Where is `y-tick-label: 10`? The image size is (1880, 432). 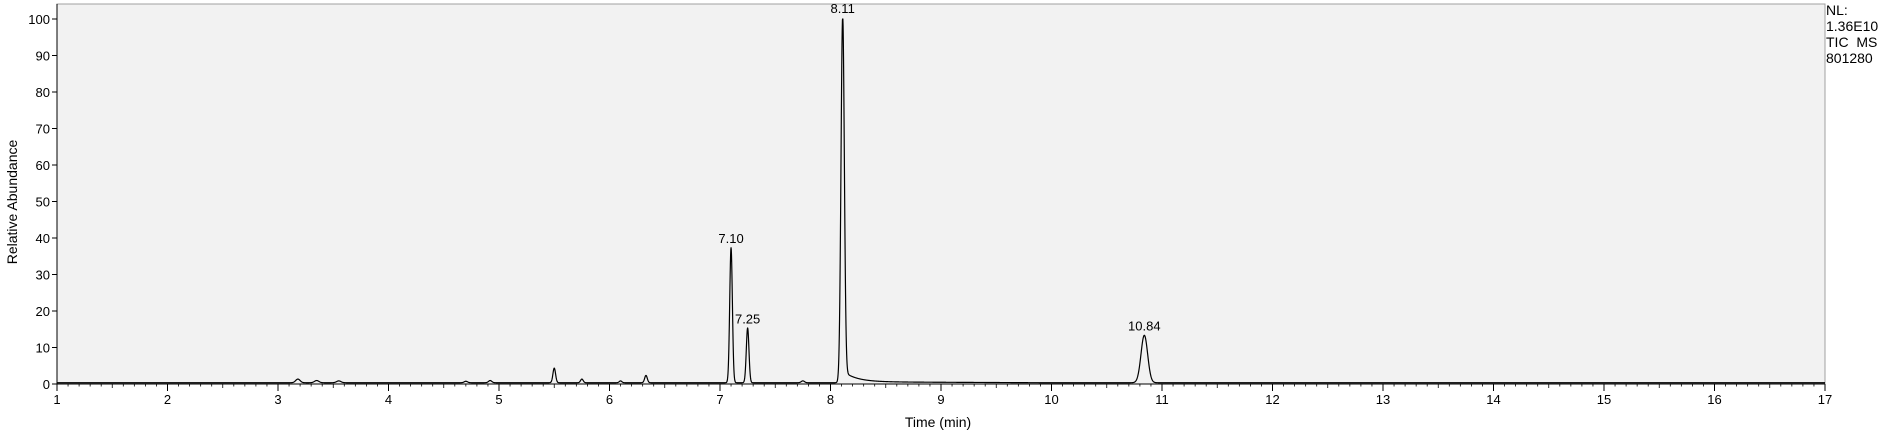 y-tick-label: 10 is located at coordinates (43, 348).